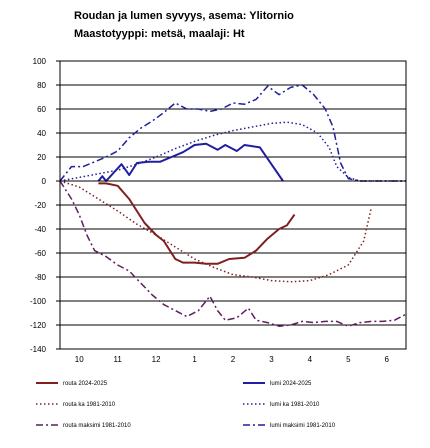 Image resolution: width=430 pixels, height=448 pixels. Describe the element at coordinates (387, 359) in the screenshot. I see `x-tick-label-8: 6` at that location.